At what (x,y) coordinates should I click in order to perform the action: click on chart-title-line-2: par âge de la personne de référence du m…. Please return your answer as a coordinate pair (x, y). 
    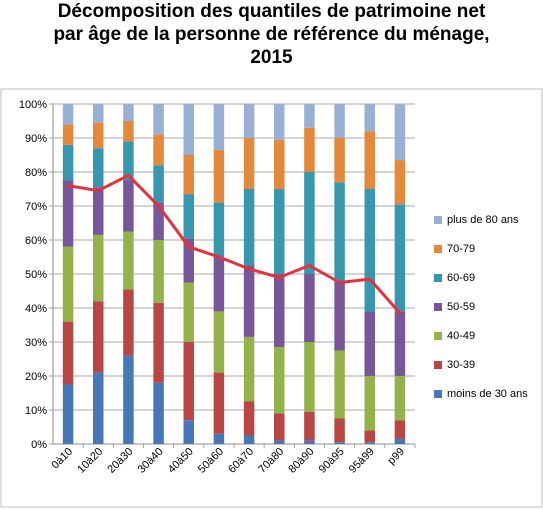
    Looking at the image, I should click on (271, 34).